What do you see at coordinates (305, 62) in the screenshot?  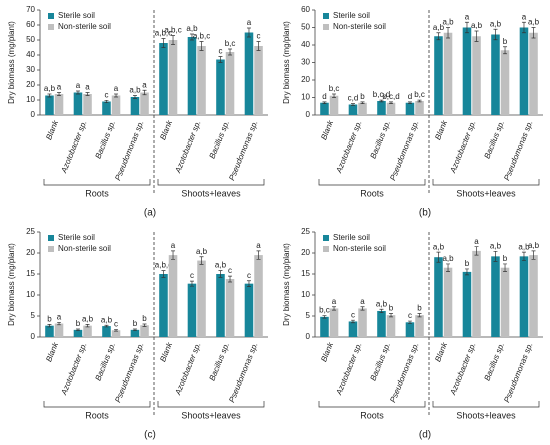 I see `y-tick-label: 30` at bounding box center [305, 62].